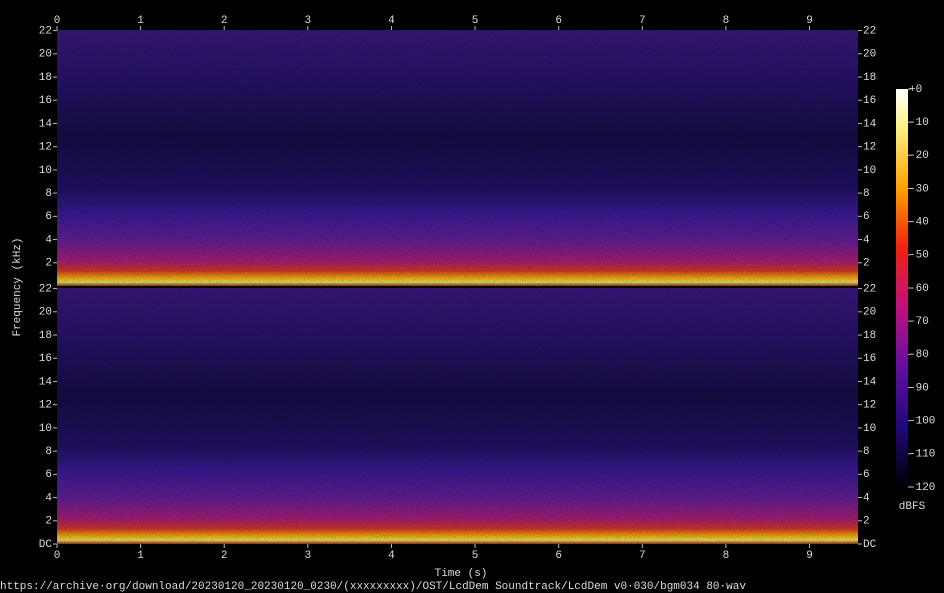 The width and height of the screenshot is (944, 593). What do you see at coordinates (902, 288) in the screenshot?
I see `colorbar` at bounding box center [902, 288].